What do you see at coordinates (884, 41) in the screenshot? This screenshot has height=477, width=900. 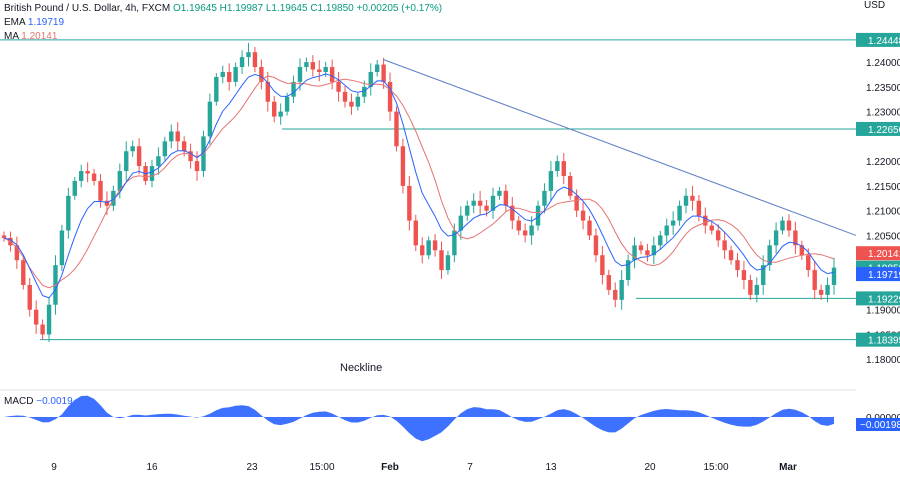 I see `level-badge-label: 1.24448` at bounding box center [884, 41].